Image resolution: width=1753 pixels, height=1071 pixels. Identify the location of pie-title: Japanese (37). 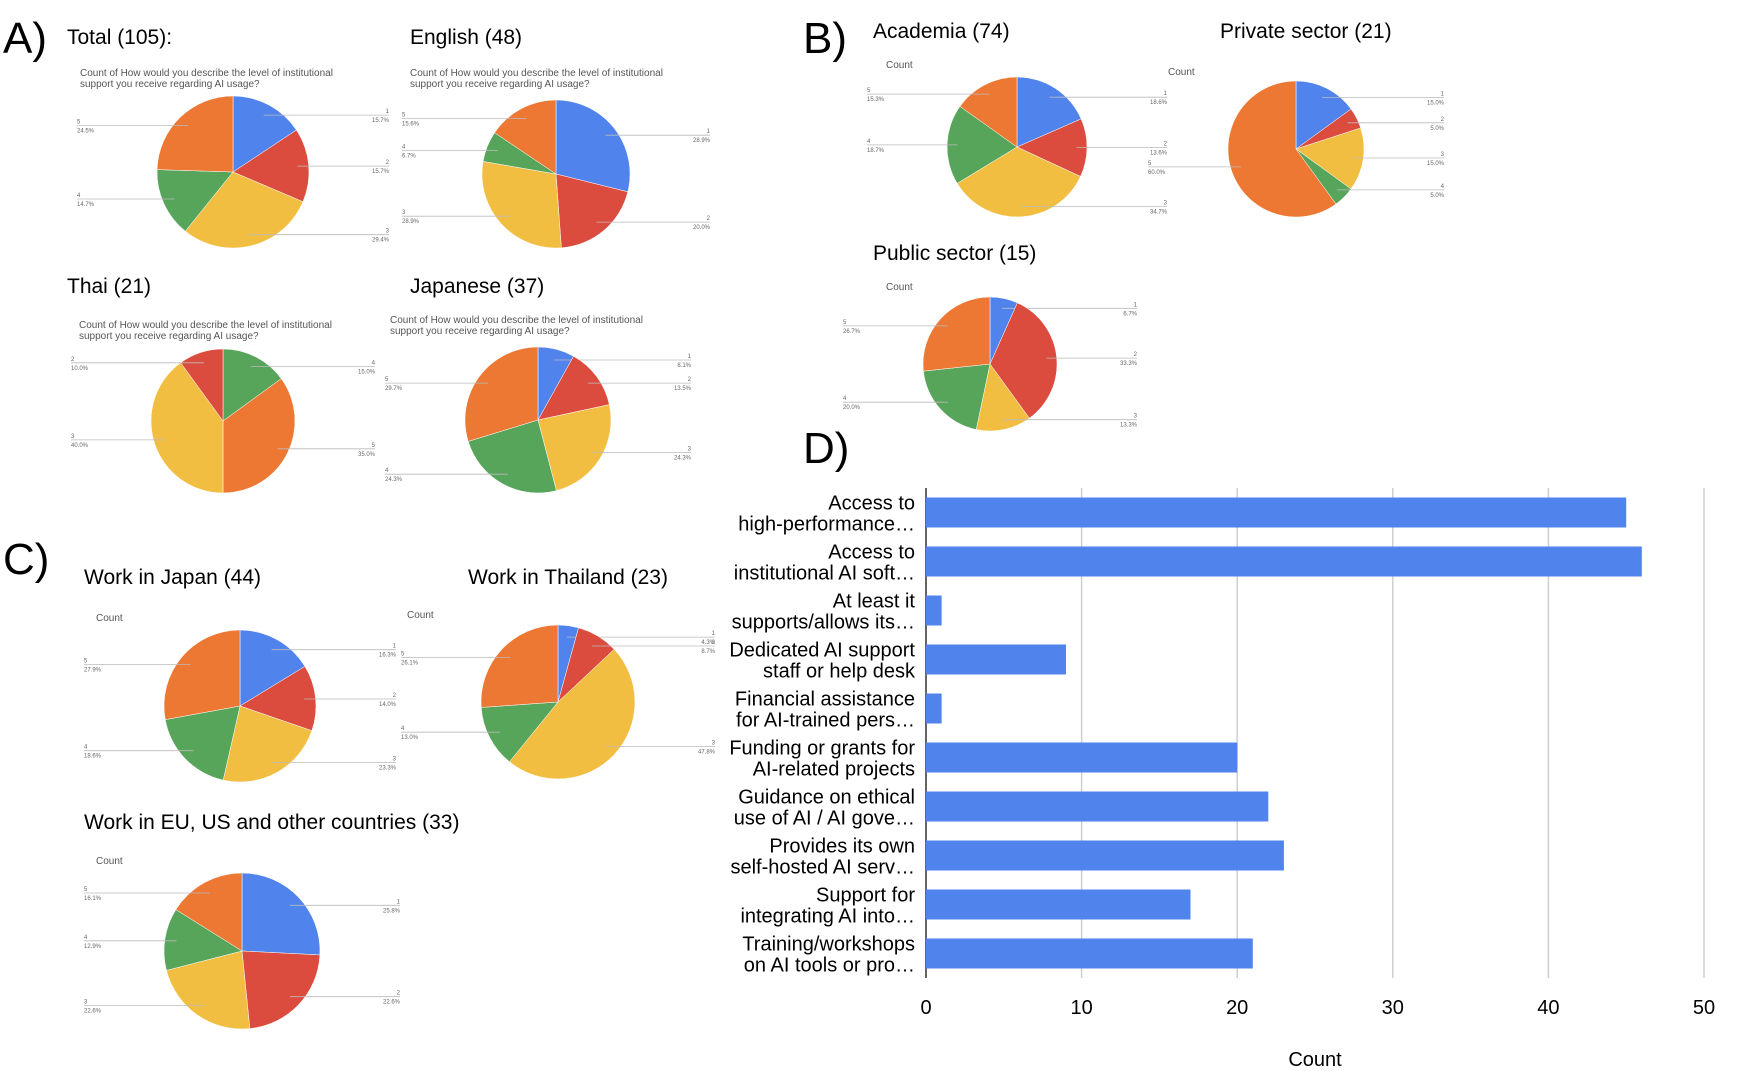
(477, 286).